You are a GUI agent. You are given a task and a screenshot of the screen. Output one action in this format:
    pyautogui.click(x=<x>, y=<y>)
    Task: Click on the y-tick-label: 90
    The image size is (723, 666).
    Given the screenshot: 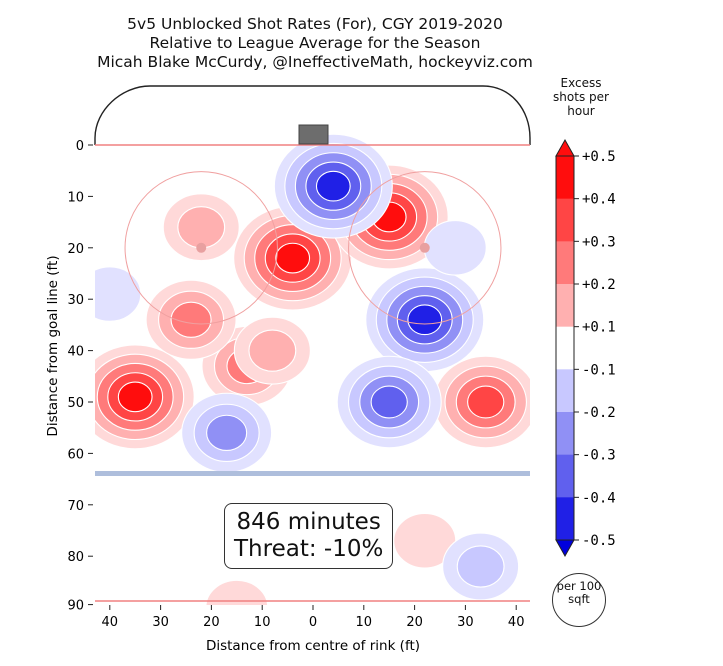 What is the action you would take?
    pyautogui.click(x=75, y=606)
    